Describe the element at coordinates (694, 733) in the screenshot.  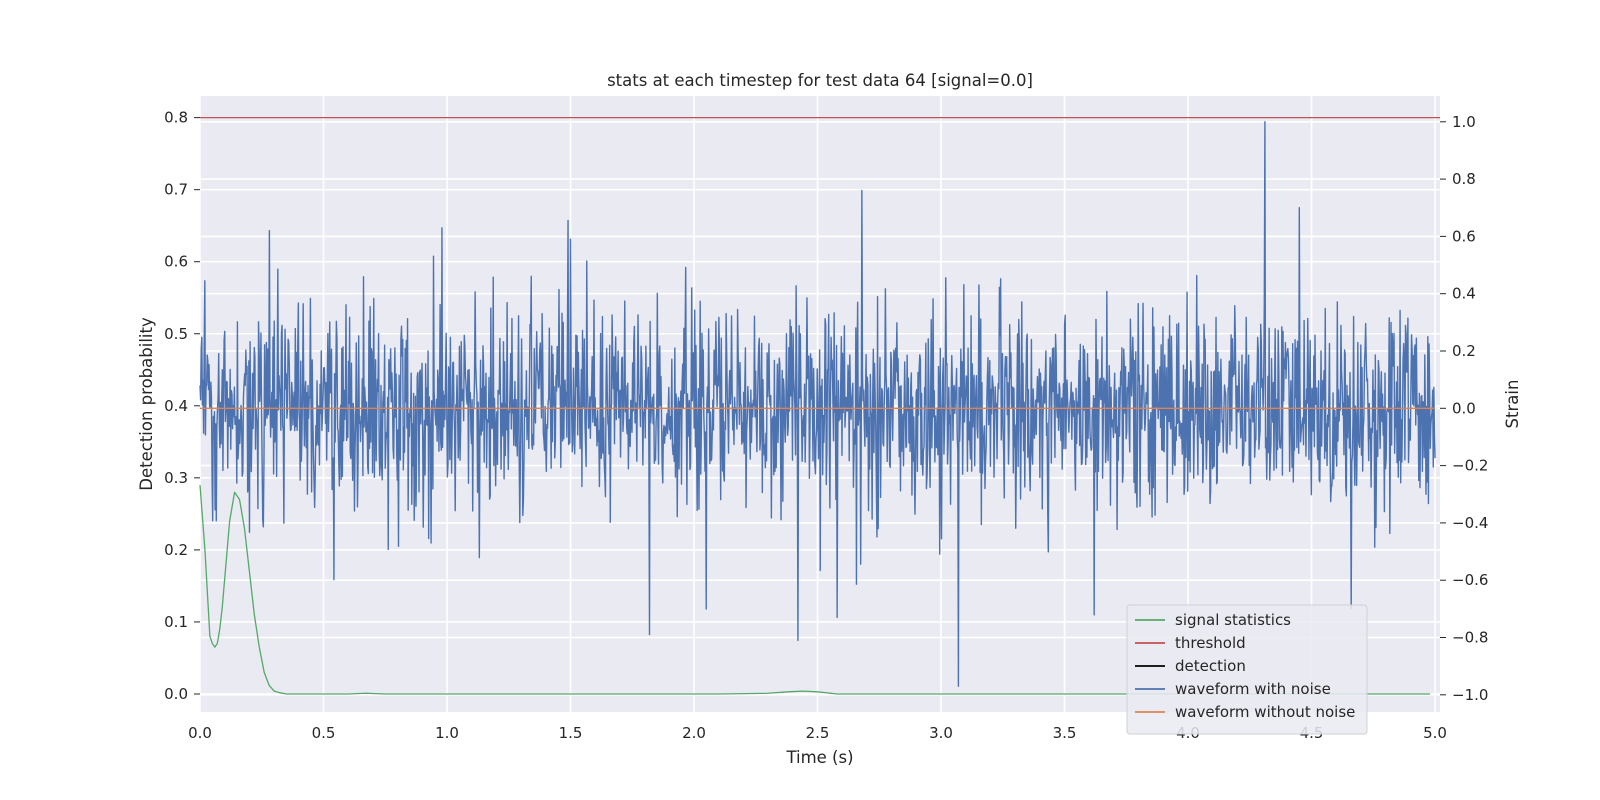
I see `x-tick-label: 2.0` at that location.